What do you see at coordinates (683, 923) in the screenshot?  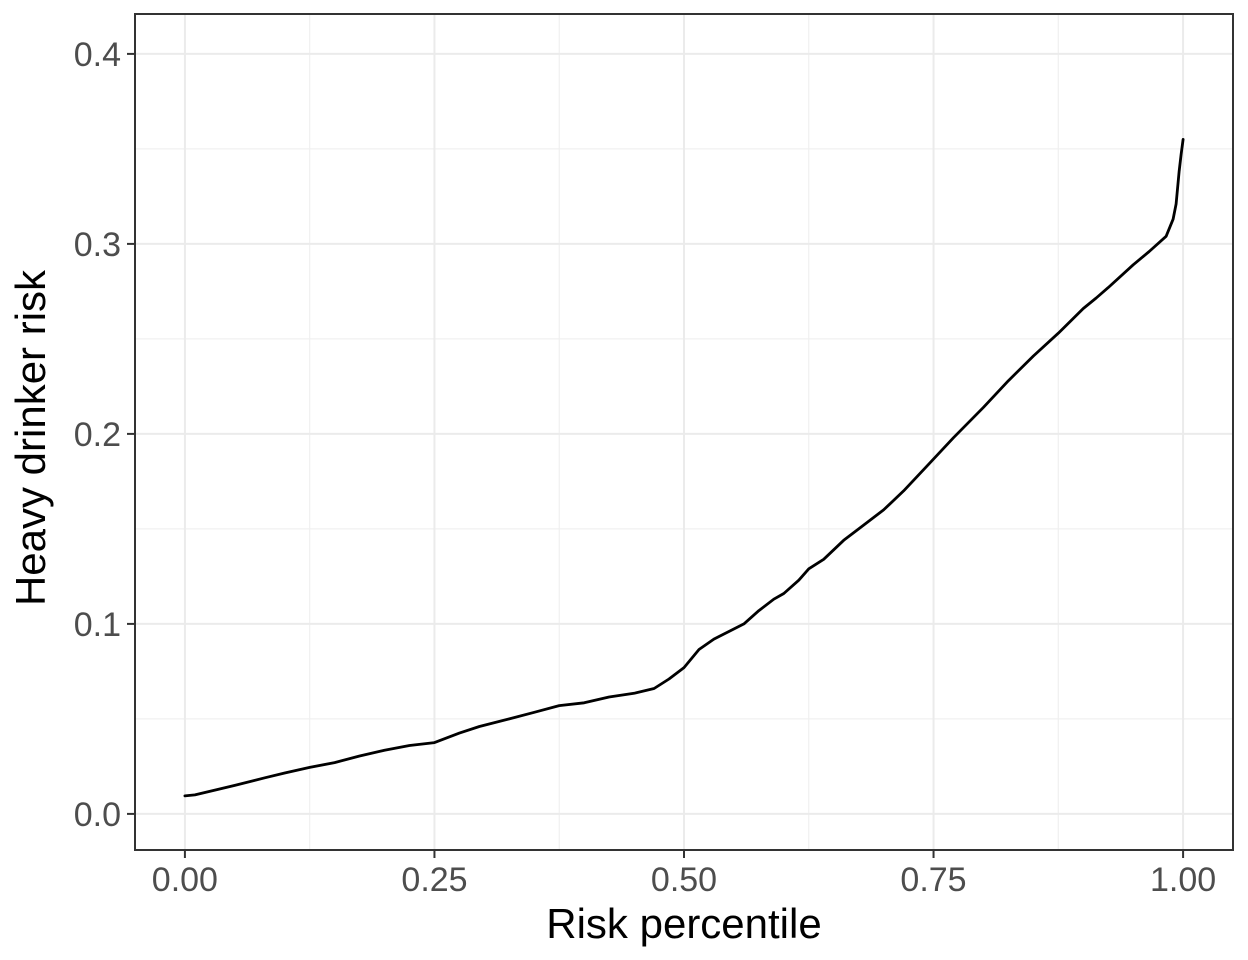 I see `x-axis-title: Risk percentile` at bounding box center [683, 923].